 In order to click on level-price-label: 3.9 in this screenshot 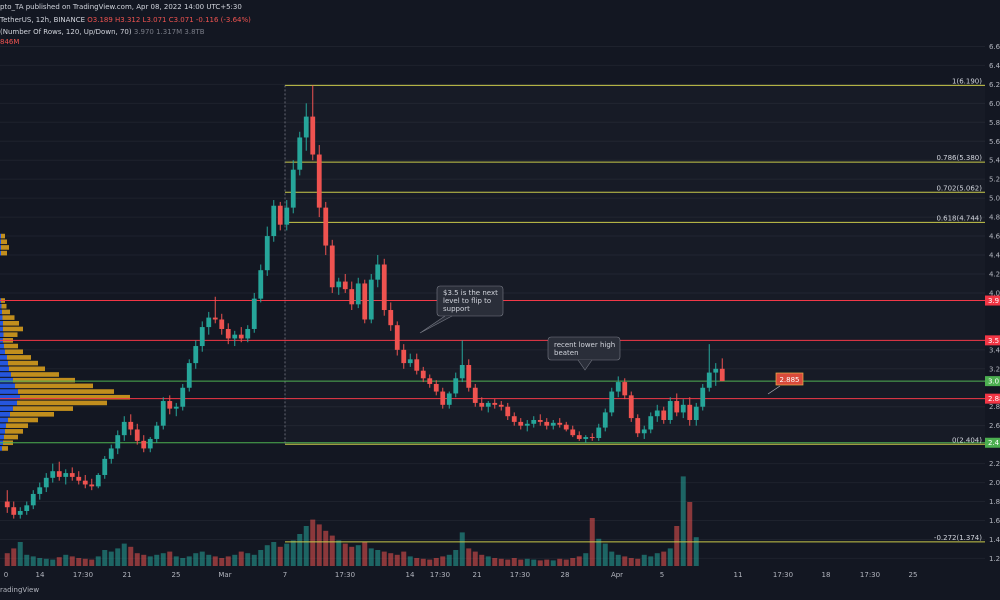, I will do `click(993, 301)`.